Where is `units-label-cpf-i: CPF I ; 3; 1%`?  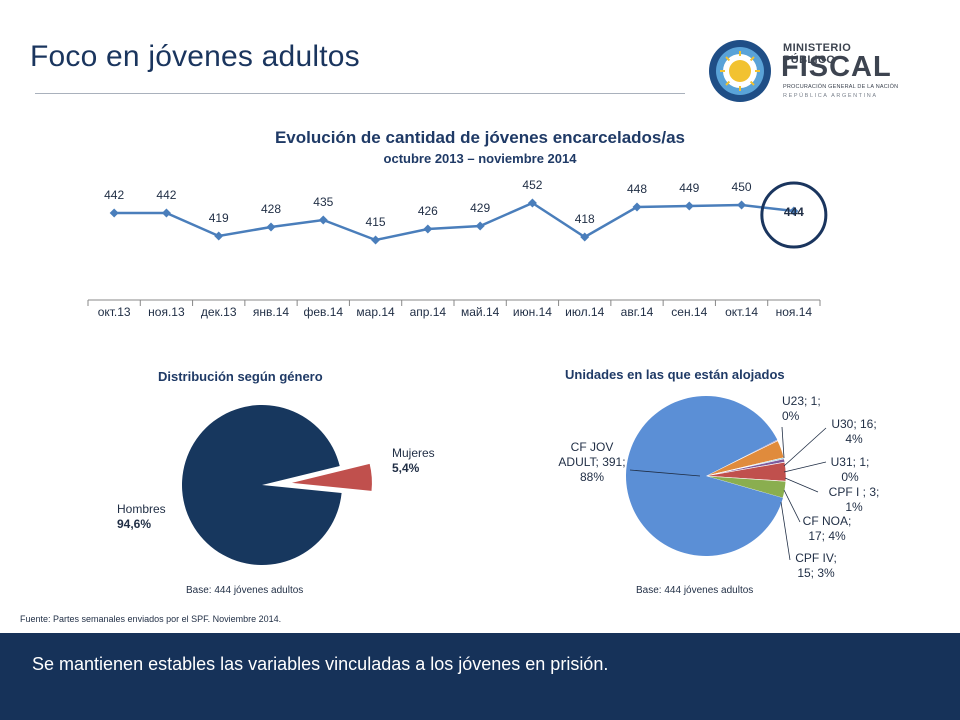
units-label-cpf-i: CPF I ; 3; 1% is located at coordinates (854, 499).